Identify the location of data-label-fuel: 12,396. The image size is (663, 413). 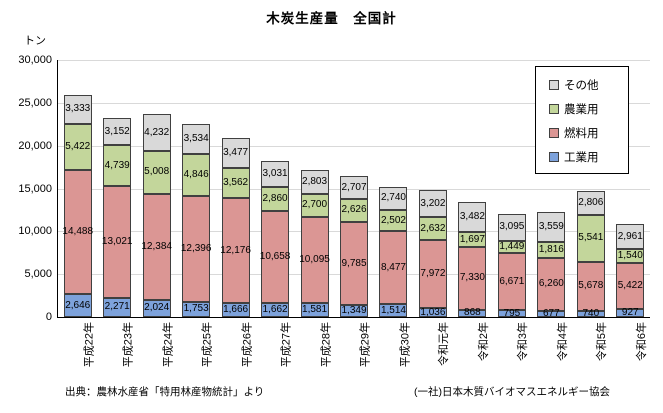
(196, 248).